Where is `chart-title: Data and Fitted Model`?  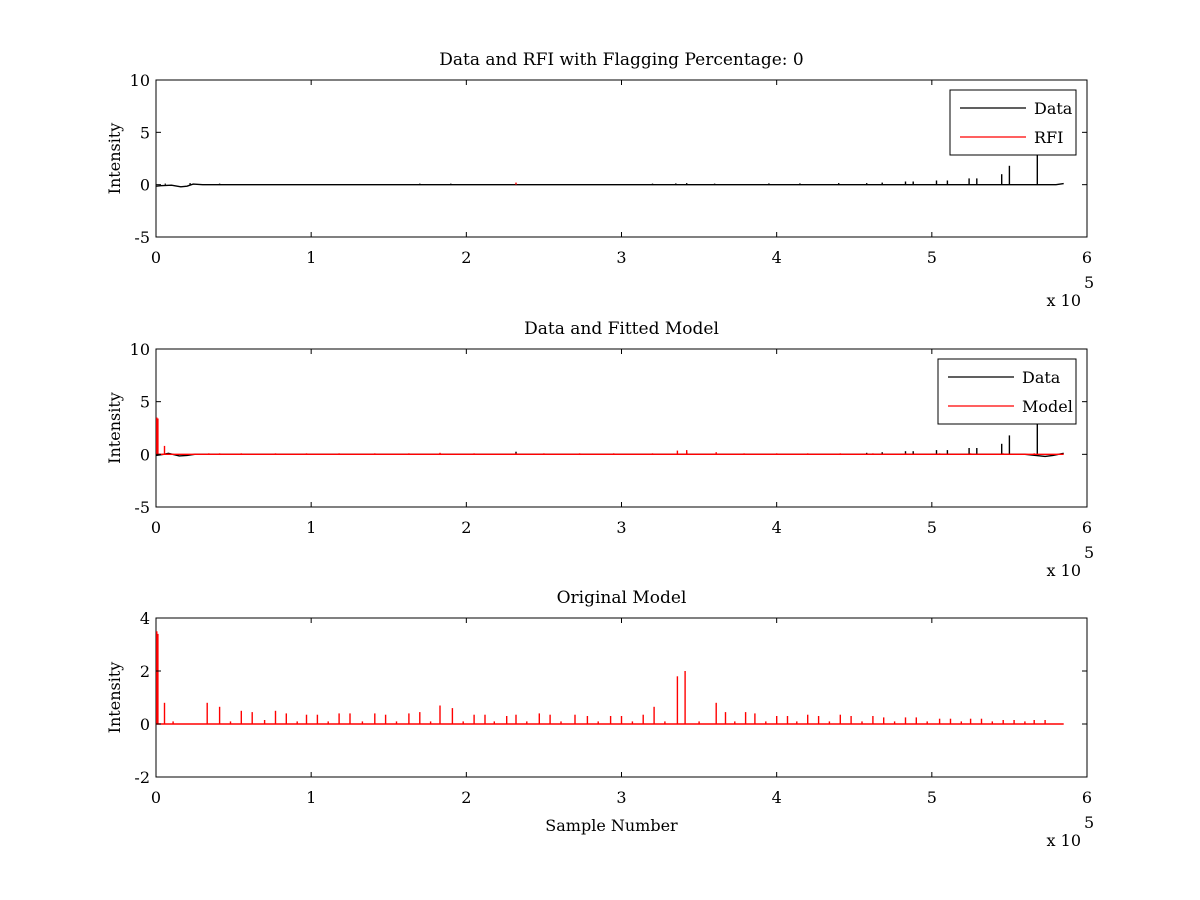
chart-title: Data and Fitted Model is located at coordinates (621, 329).